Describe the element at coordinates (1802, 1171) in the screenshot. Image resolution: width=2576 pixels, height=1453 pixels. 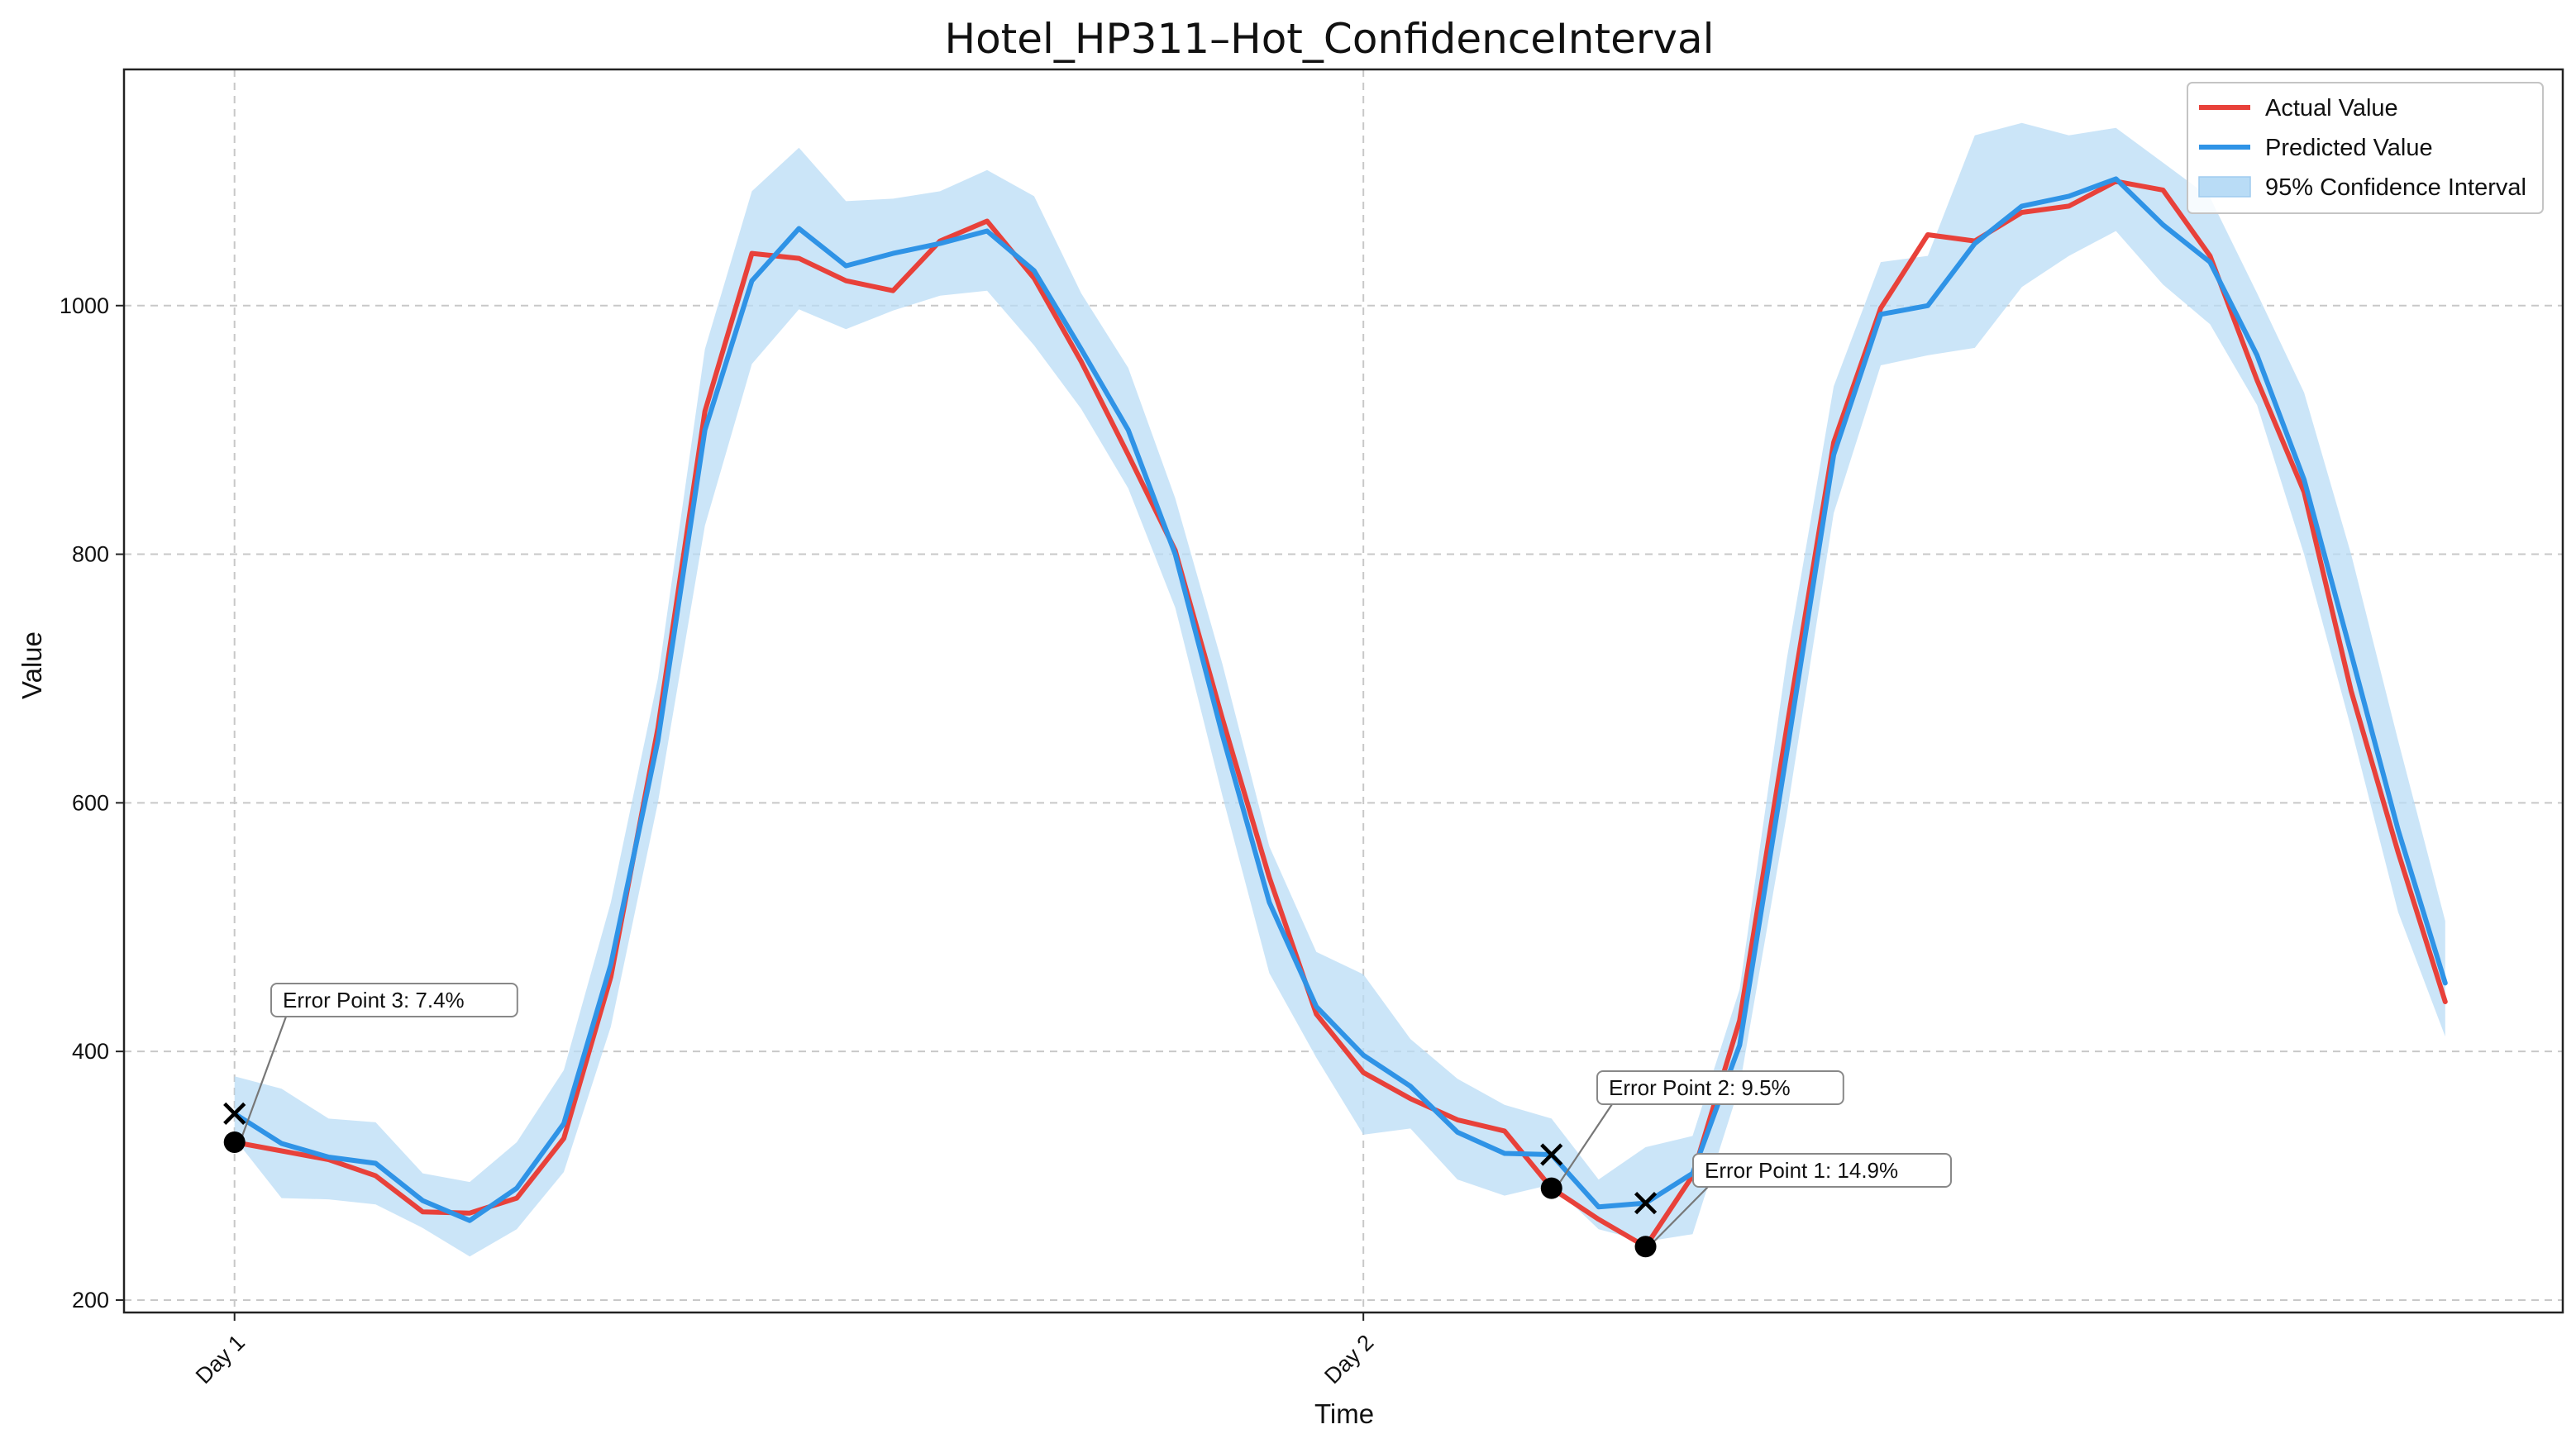
I see `annotation-label: Error Point 1: 14.9%` at that location.